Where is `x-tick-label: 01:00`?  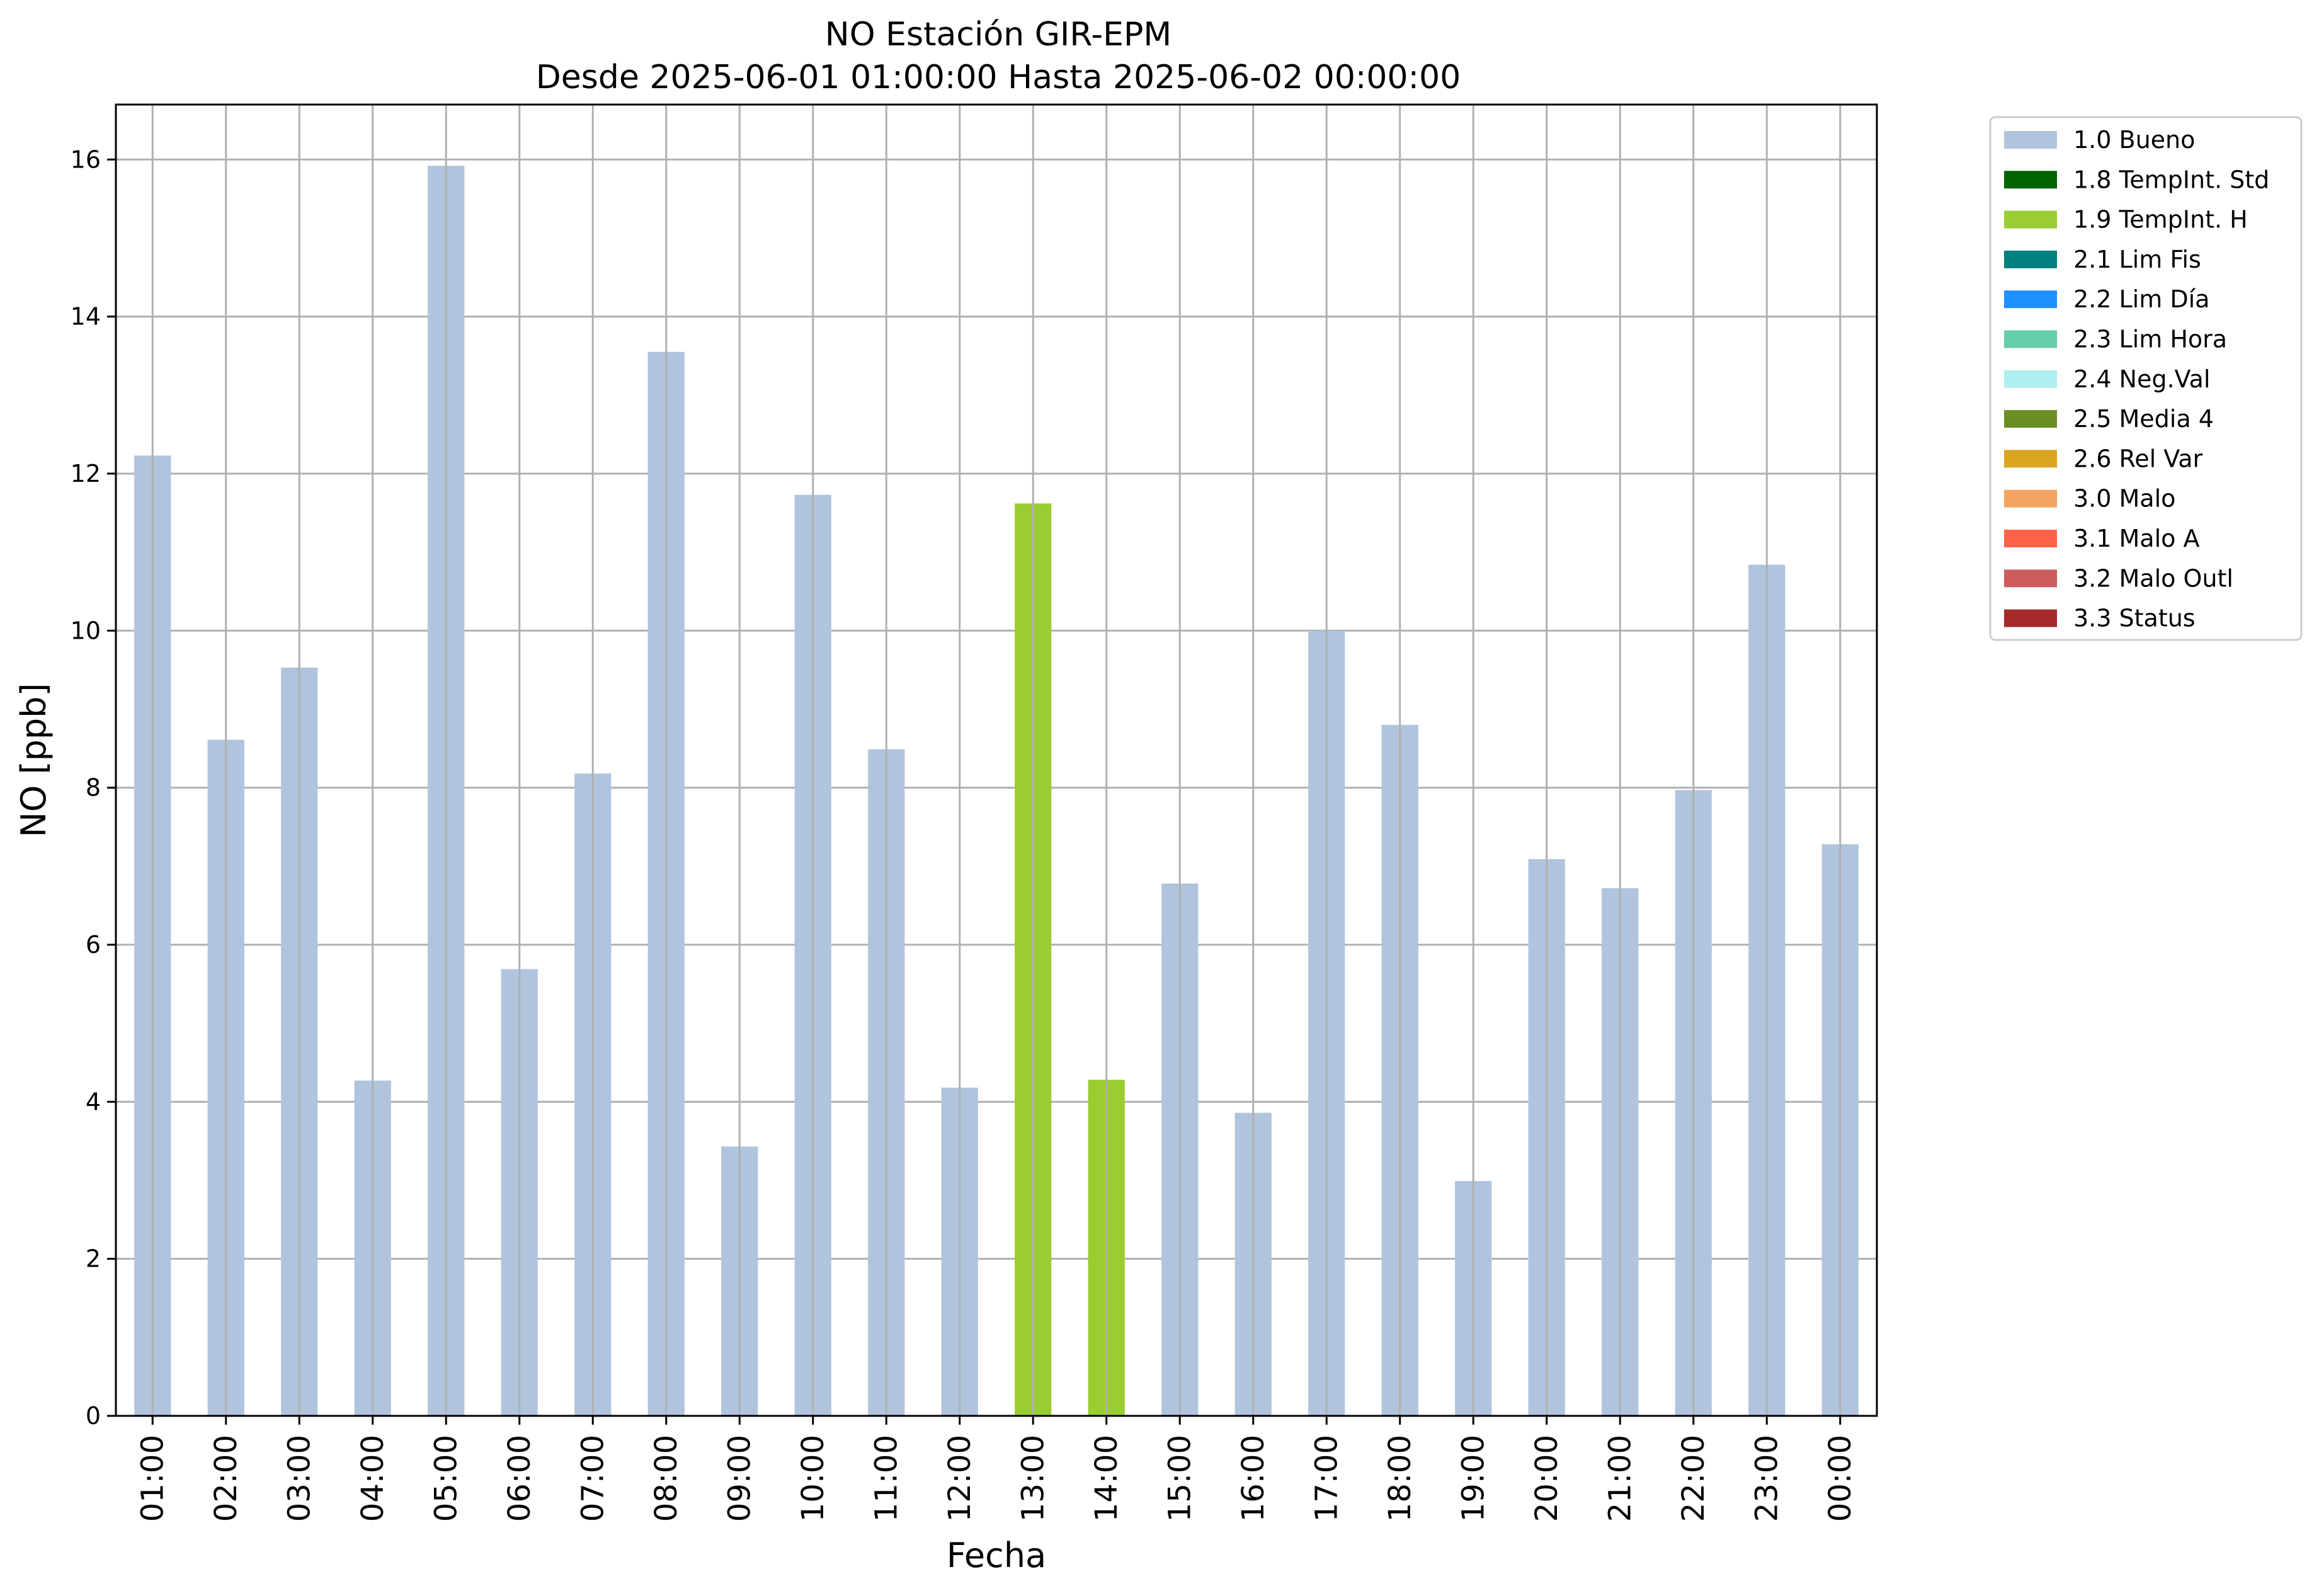 x-tick-label: 01:00 is located at coordinates (152, 1478).